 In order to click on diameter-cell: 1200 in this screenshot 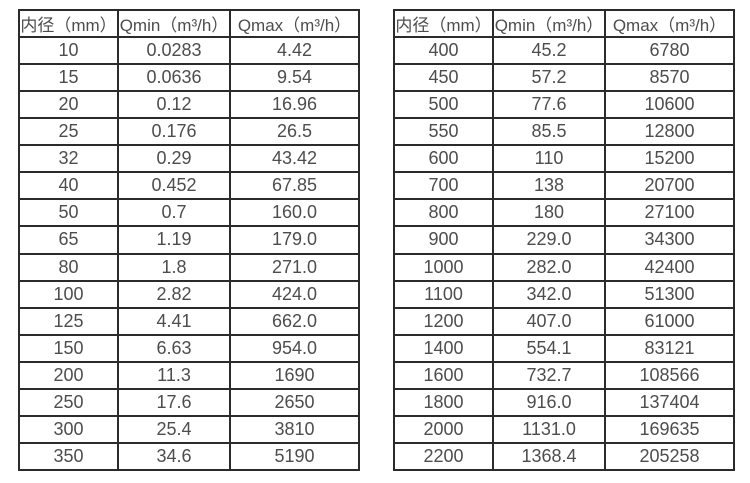, I will do `click(443, 321)`.